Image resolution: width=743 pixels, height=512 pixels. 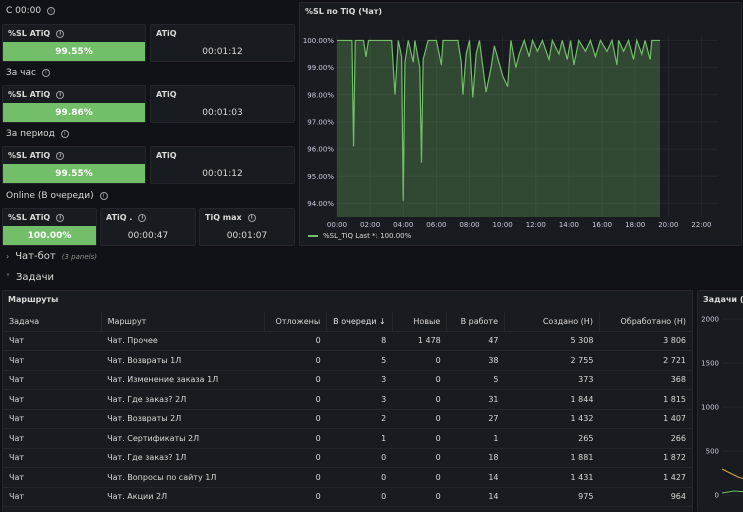 What do you see at coordinates (475, 438) in the screenshot?
I see `cell-number: 1` at bounding box center [475, 438].